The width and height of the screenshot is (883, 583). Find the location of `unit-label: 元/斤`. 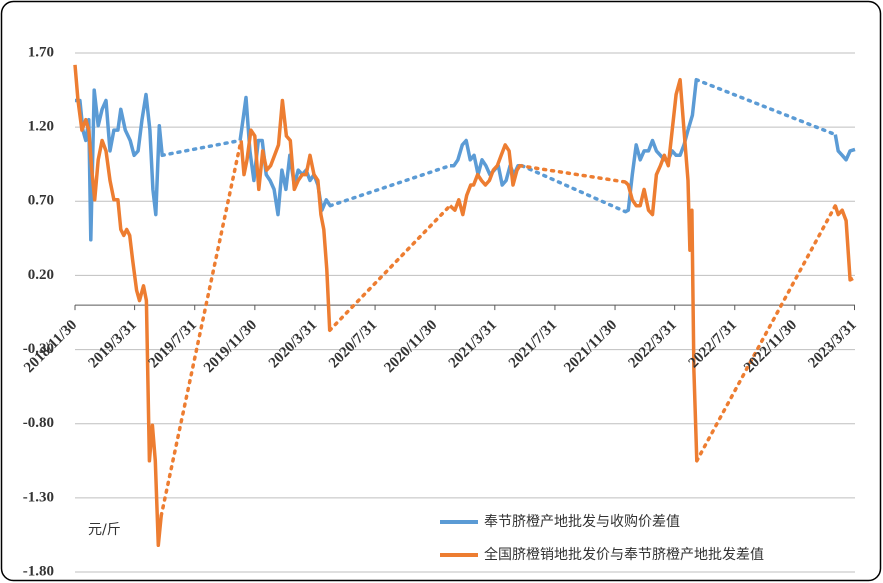

unit-label: 元/斤 is located at coordinates (104, 530).